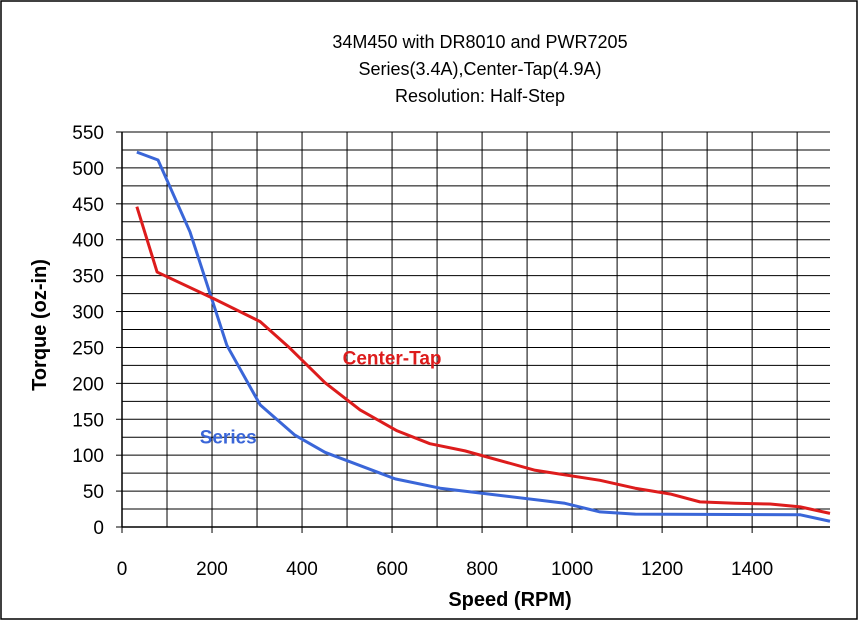 Image resolution: width=860 pixels, height=627 pixels. What do you see at coordinates (122, 569) in the screenshot?
I see `x-tick-label: 0` at bounding box center [122, 569].